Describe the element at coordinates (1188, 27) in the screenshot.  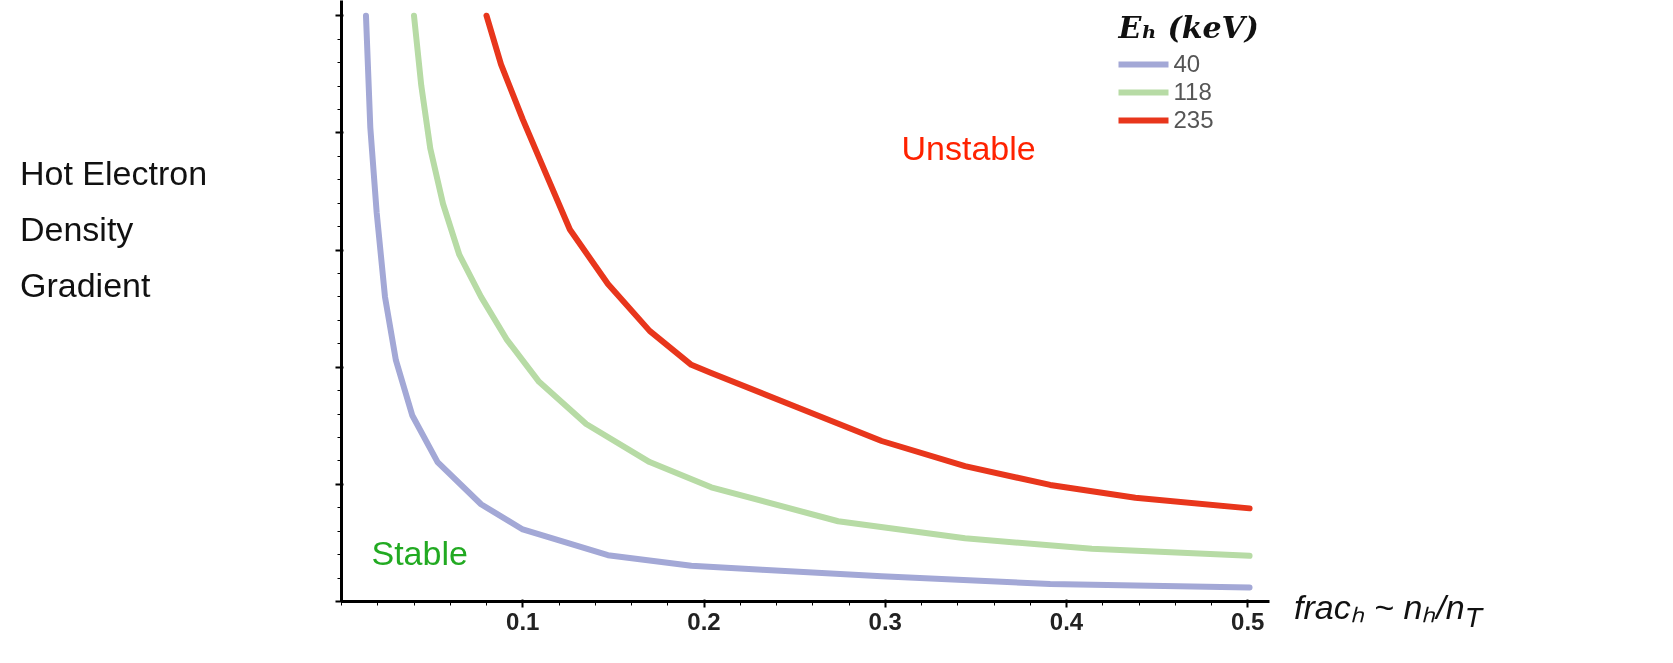
I see `legend-title: Eₕ (keV)` at that location.